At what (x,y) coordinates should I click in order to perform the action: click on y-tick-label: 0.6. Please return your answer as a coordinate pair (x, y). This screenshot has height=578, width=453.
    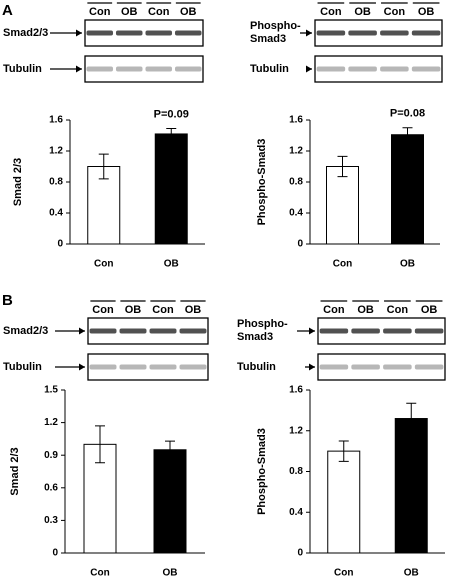
    Looking at the image, I should click on (51, 487).